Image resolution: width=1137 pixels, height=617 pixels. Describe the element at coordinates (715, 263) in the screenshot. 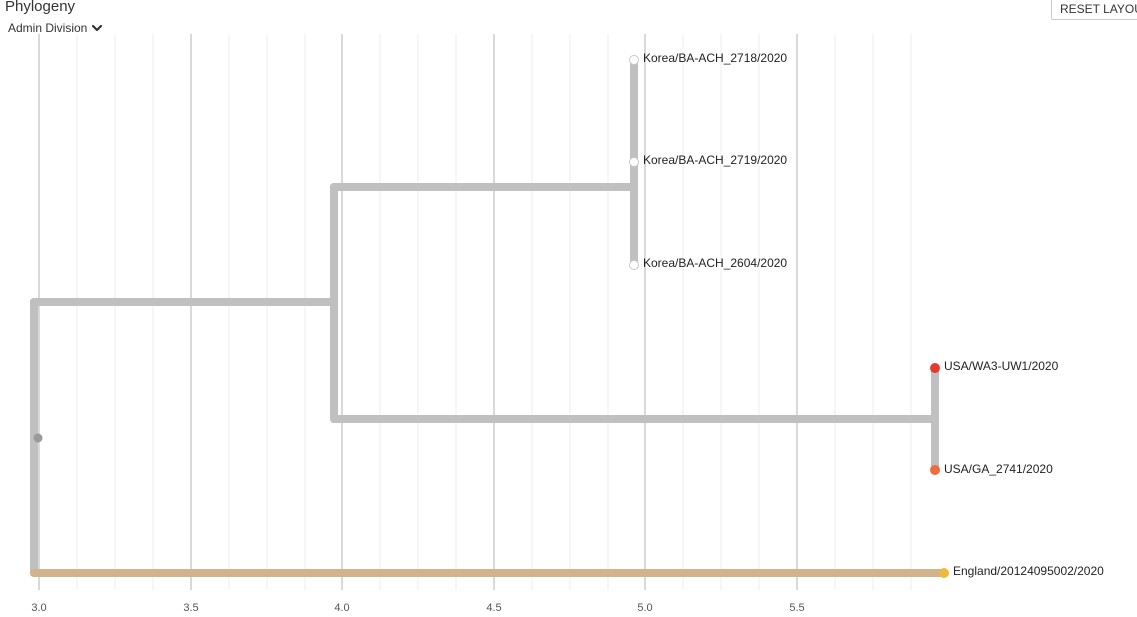

I see `tip-label: Korea/BA-ACH_2604/2020` at that location.